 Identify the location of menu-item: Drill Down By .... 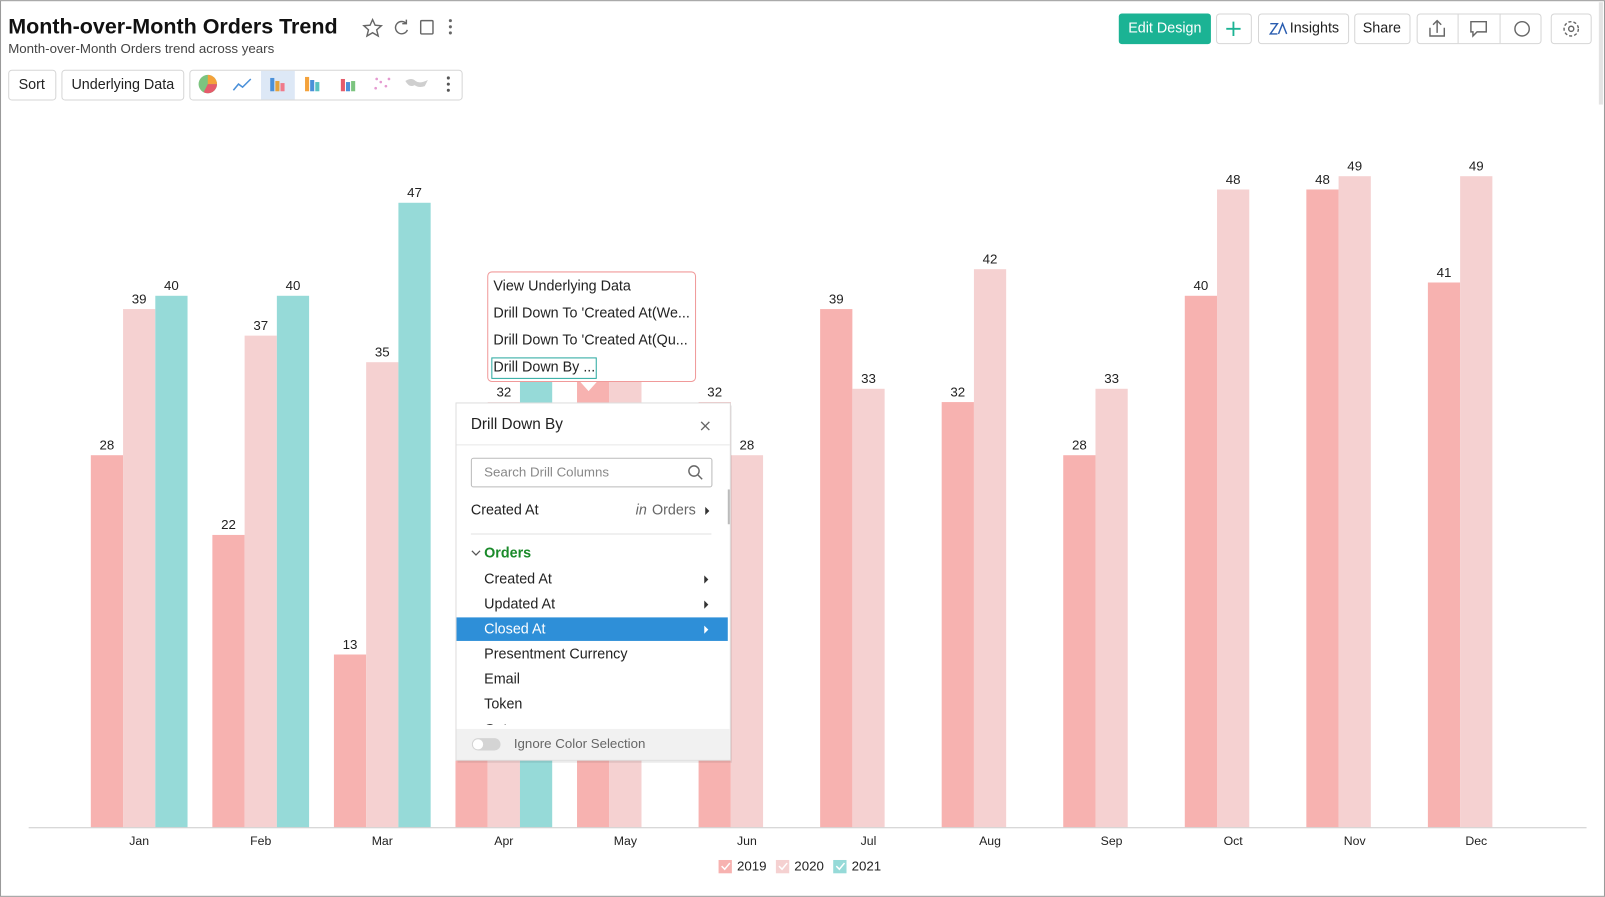
(544, 367).